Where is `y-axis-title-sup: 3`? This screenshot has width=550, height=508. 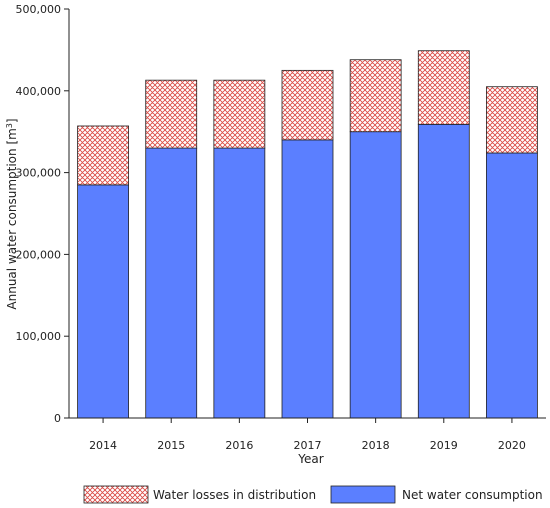
y-axis-title-sup: 3 is located at coordinates (9, 125).